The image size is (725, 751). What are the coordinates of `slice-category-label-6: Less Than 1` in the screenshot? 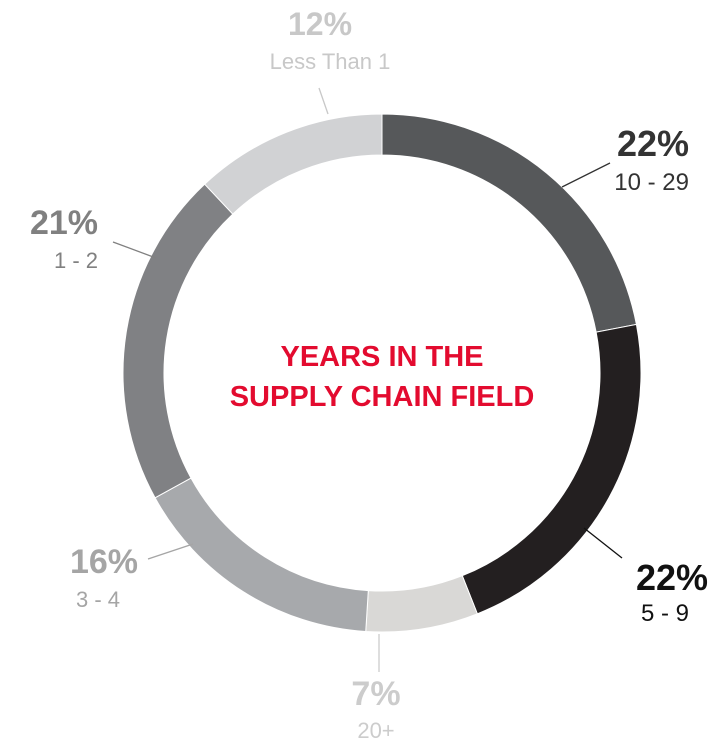 It's located at (330, 61).